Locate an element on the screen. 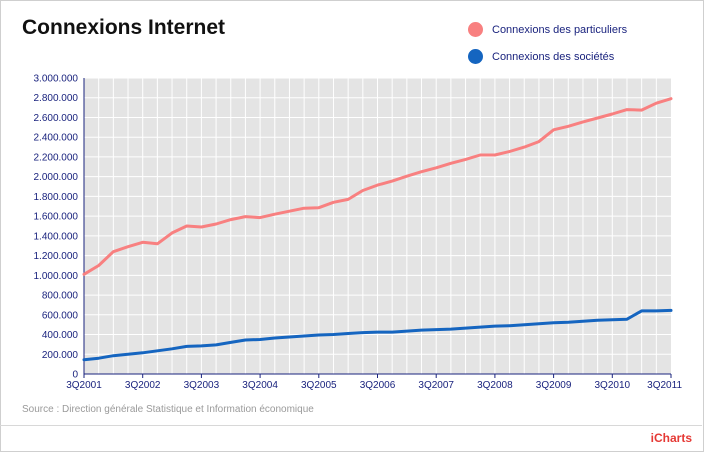  y-tick-label: 3.000.000 is located at coordinates (56, 79).